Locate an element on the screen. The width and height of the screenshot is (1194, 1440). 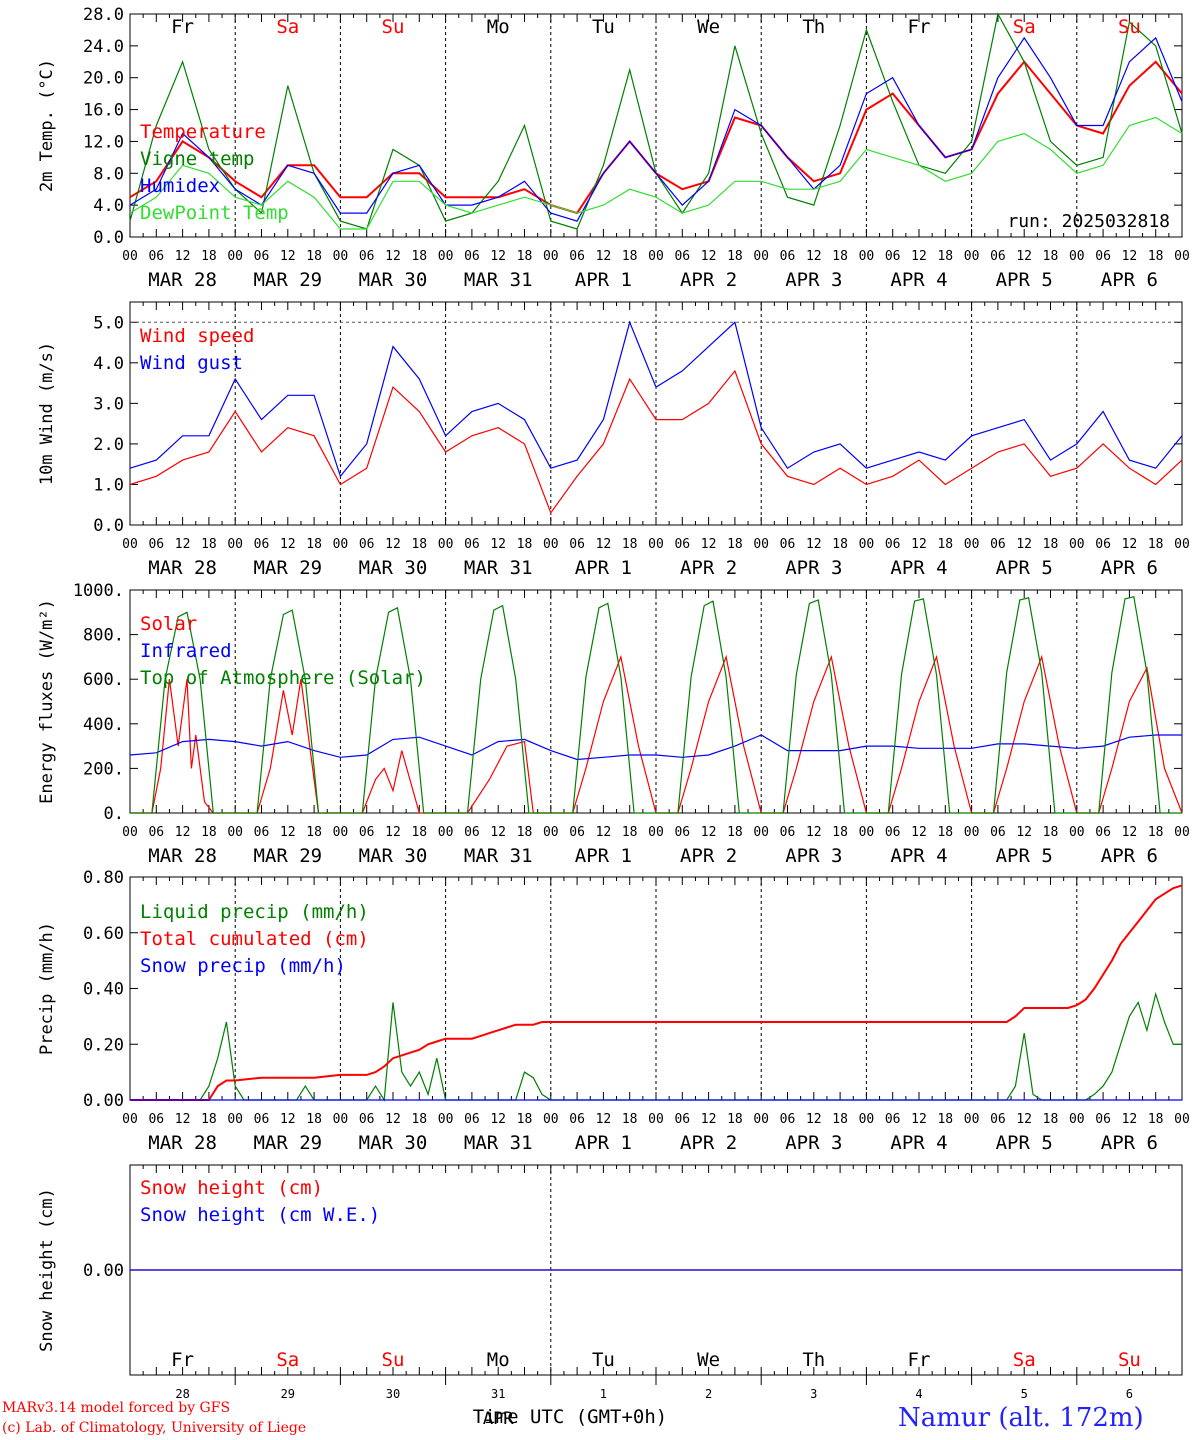
y-tick-label: 0. is located at coordinates (114, 814).